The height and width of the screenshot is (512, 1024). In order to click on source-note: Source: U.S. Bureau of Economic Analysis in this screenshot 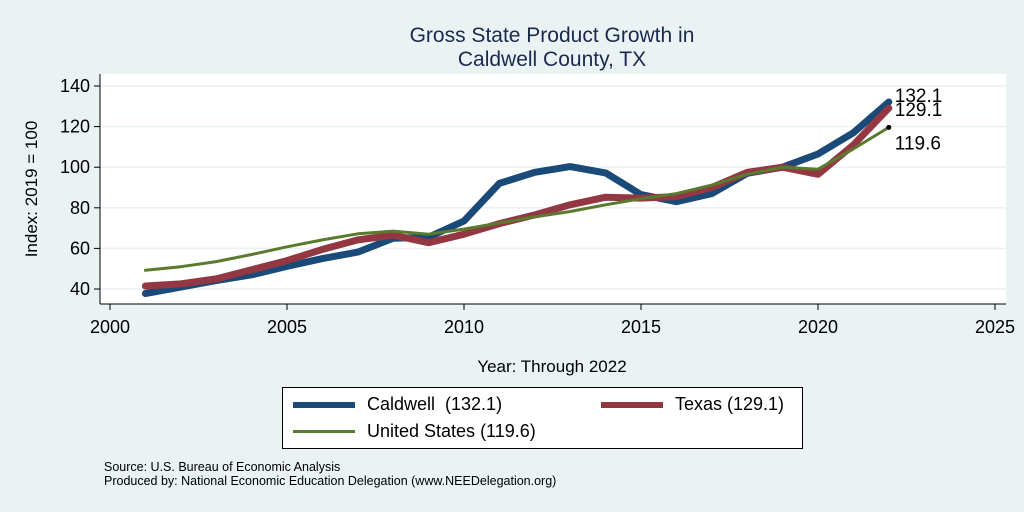, I will do `click(222, 467)`.